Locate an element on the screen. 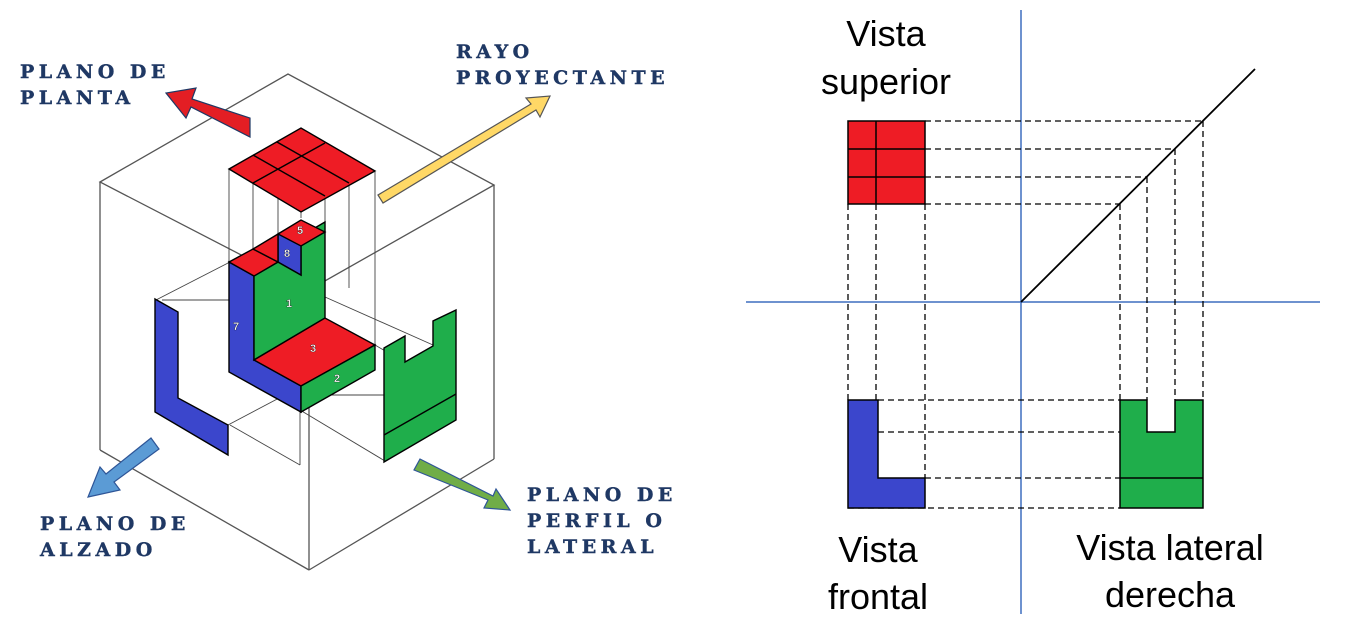  face-number-2: 2 is located at coordinates (337, 379).